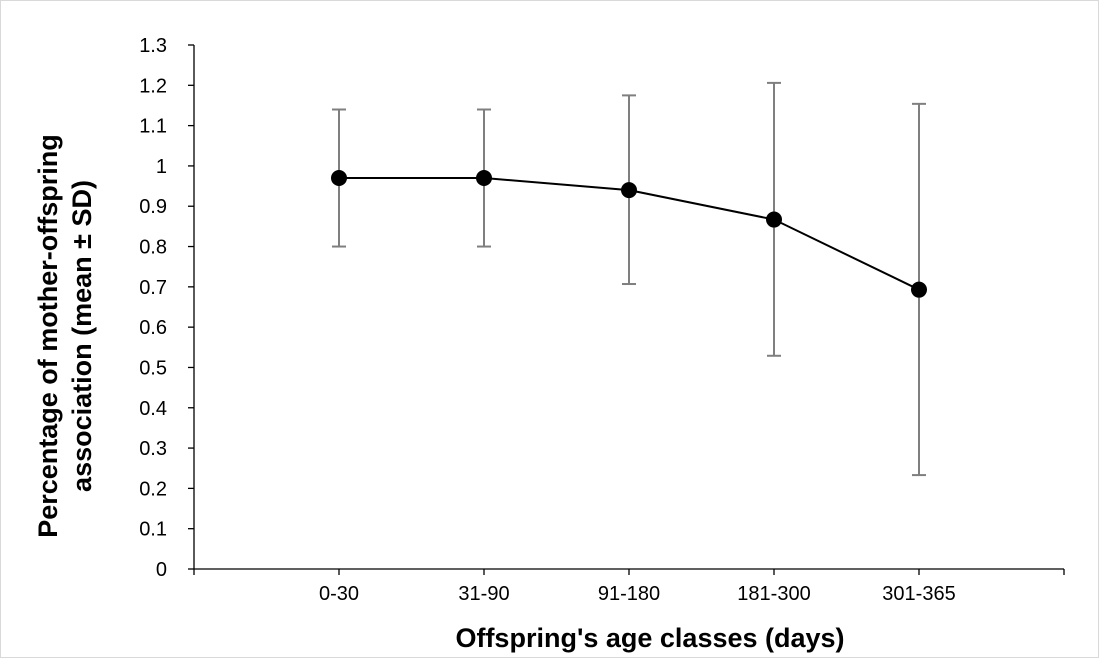 The height and width of the screenshot is (658, 1099). I want to click on y-tick-label: 1.1, so click(153, 127).